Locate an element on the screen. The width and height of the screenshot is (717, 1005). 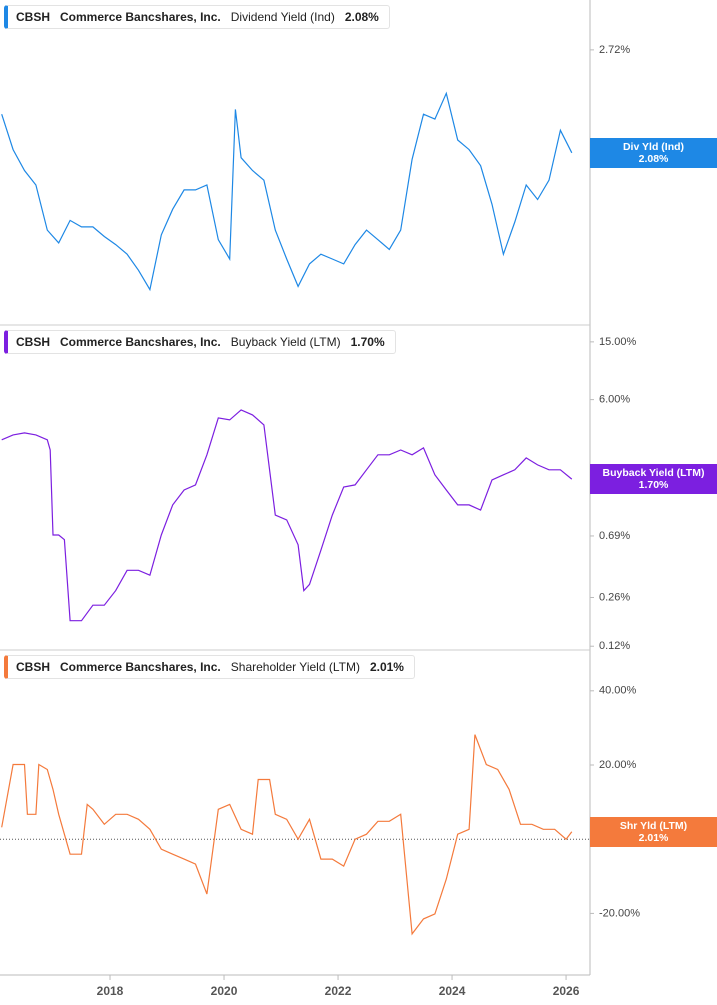
badge-label: Div Yld (Ind) is located at coordinates (653, 146).